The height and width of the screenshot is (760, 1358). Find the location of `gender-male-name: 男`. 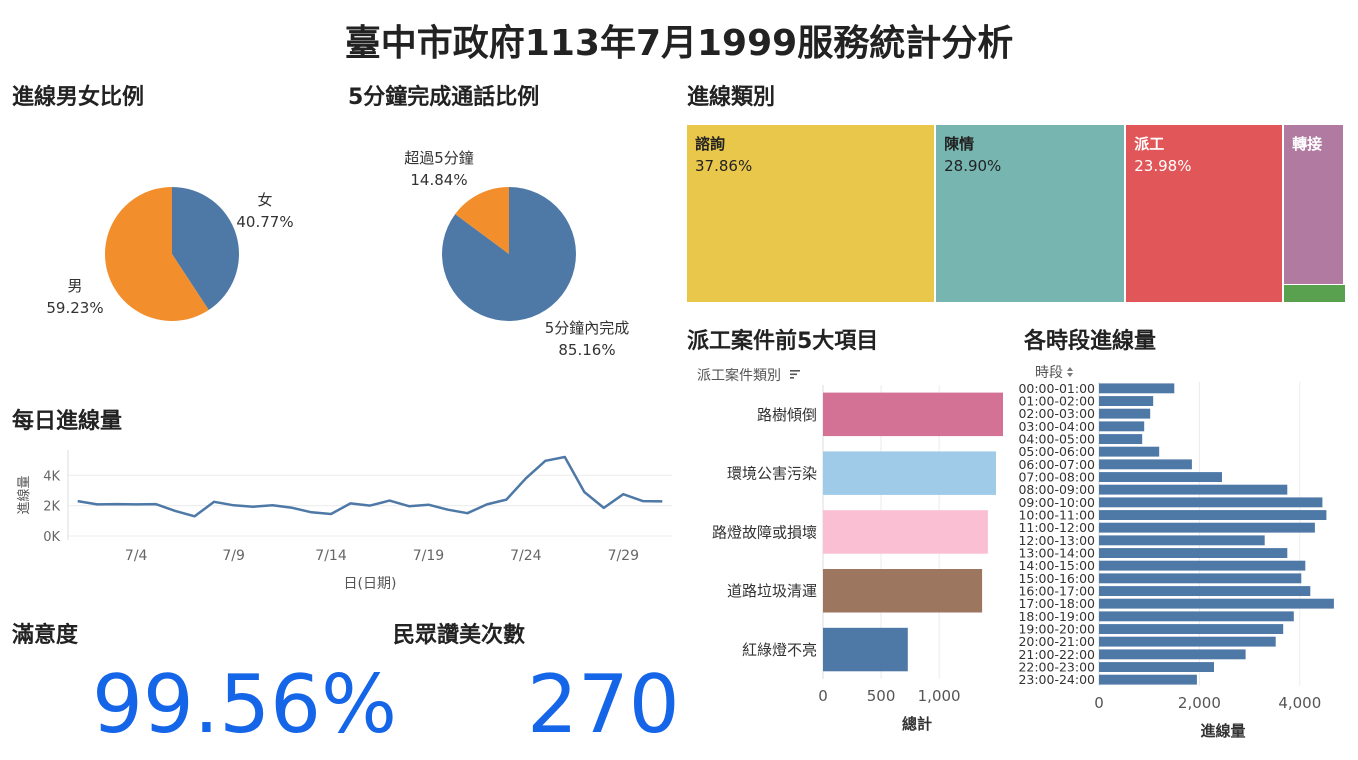

gender-male-name: 男 is located at coordinates (75, 286).